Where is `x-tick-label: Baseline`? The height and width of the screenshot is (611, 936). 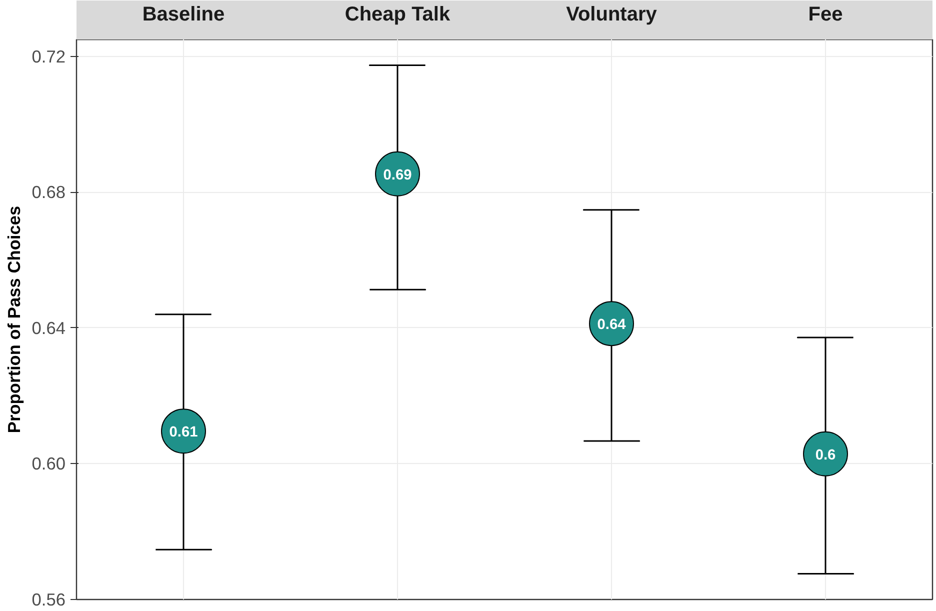 x-tick-label: Baseline is located at coordinates (183, 15).